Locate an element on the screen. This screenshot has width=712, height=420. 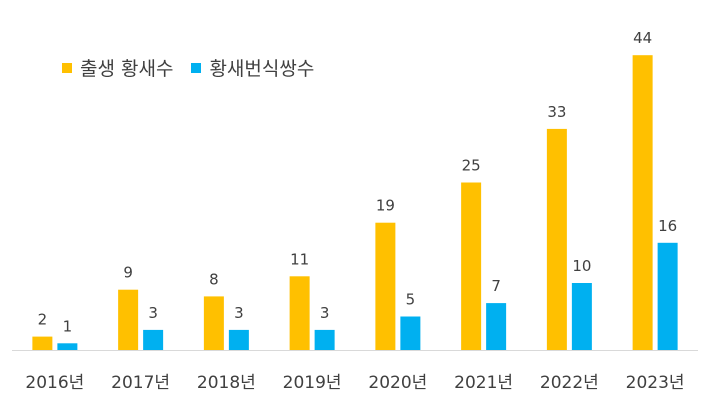
value-label-s0-5: 25 is located at coordinates (471, 166).